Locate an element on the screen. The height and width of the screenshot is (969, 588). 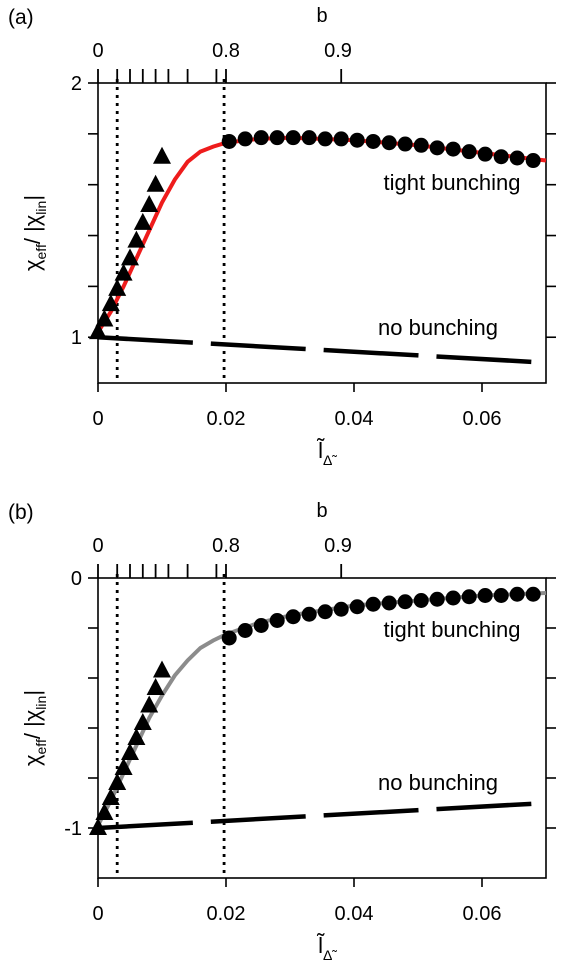
y-tick-label: 2 is located at coordinates (76, 84).